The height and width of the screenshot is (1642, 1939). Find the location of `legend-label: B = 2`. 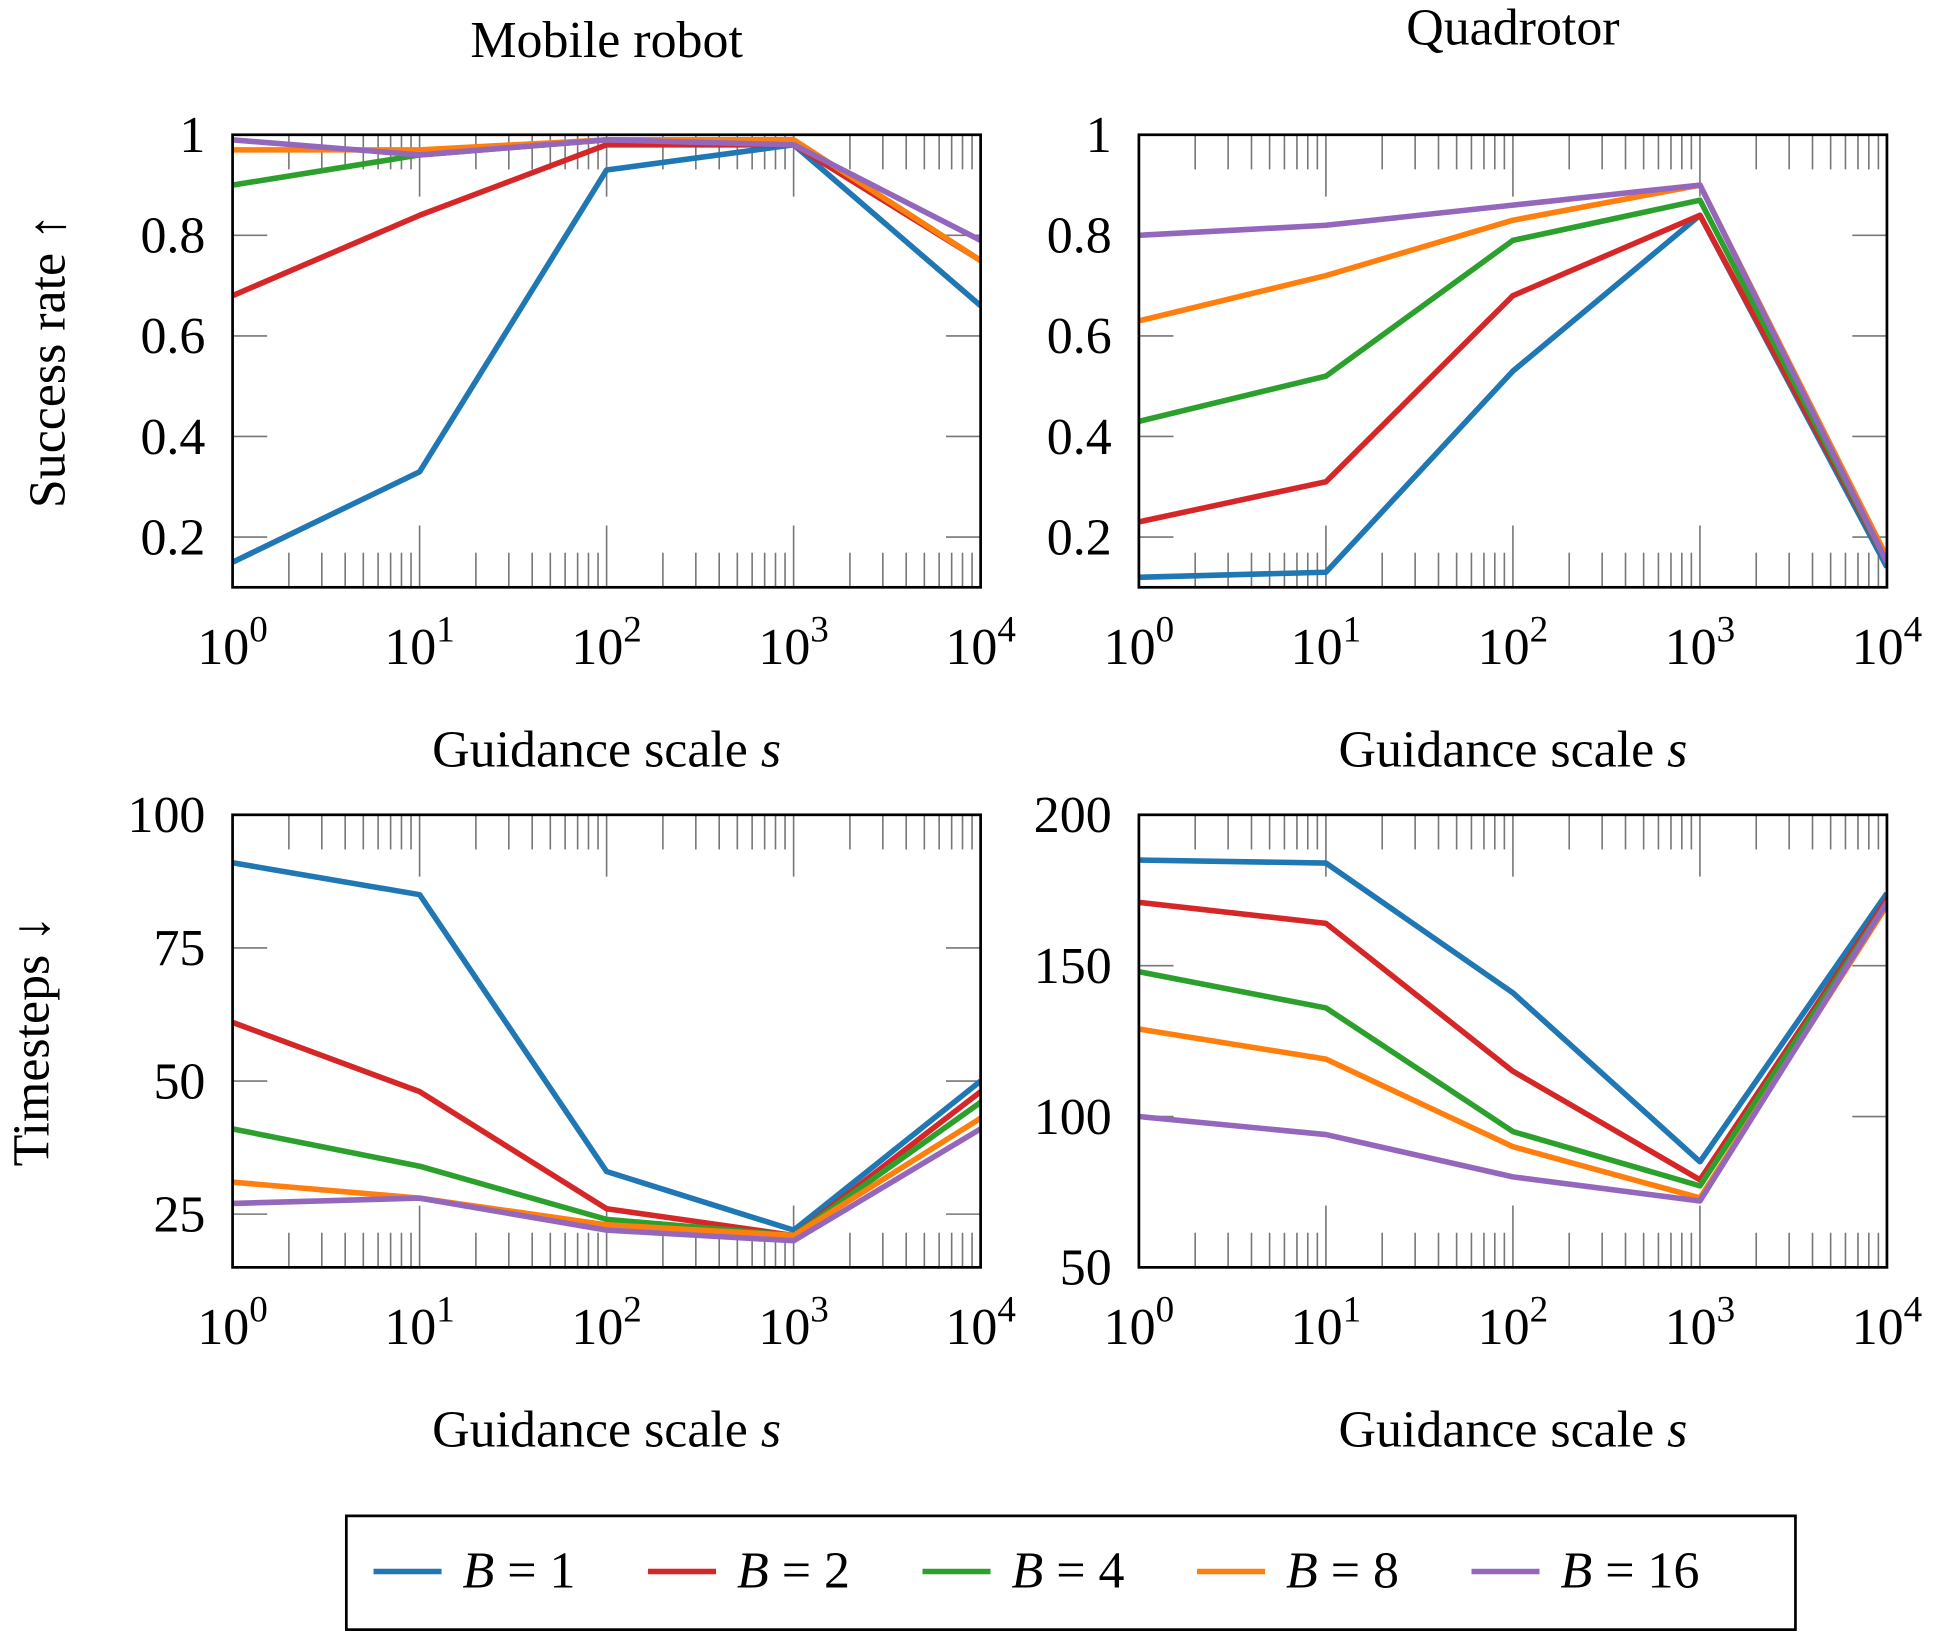

legend-label: B = 2 is located at coordinates (793, 1571).